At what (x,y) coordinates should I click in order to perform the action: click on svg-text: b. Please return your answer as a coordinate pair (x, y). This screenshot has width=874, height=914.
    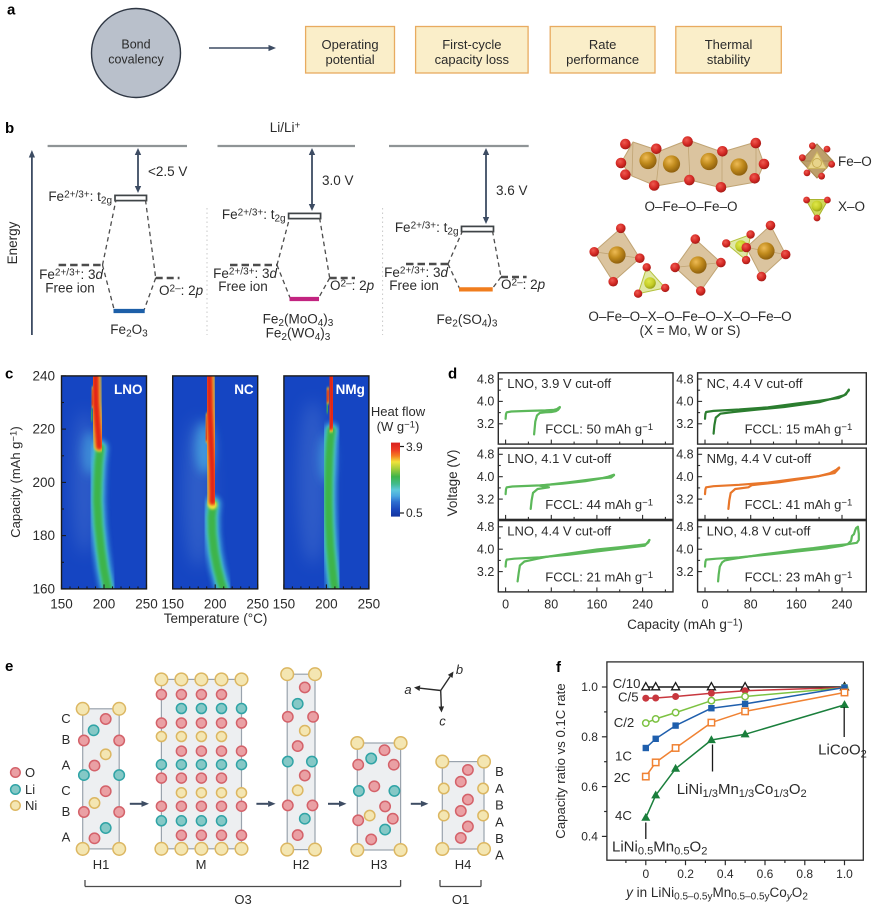
    Looking at the image, I should click on (459, 669).